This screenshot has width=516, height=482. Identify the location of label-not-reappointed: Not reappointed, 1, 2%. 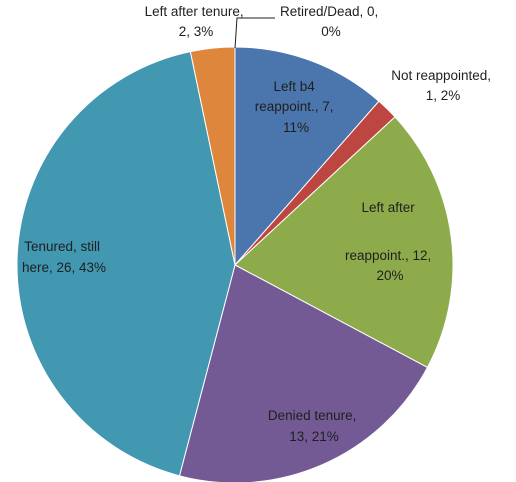
(443, 85).